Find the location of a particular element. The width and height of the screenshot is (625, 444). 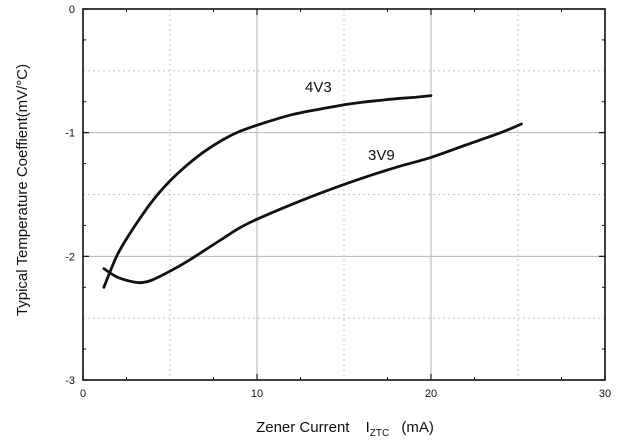

y-tick-label: -2 is located at coordinates (70, 257).